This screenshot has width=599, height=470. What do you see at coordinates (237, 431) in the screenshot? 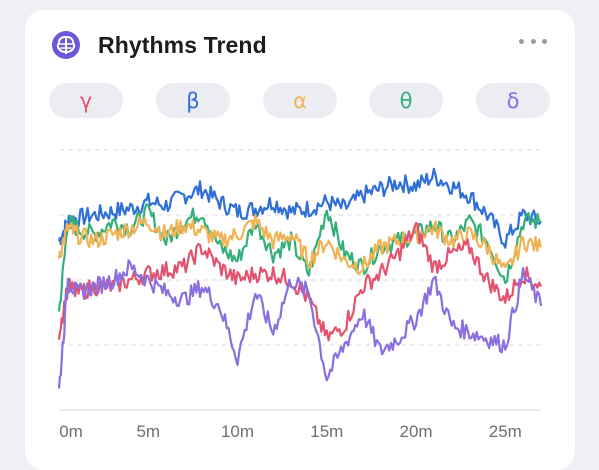
I see `x-tick-label: 10m` at bounding box center [237, 431].